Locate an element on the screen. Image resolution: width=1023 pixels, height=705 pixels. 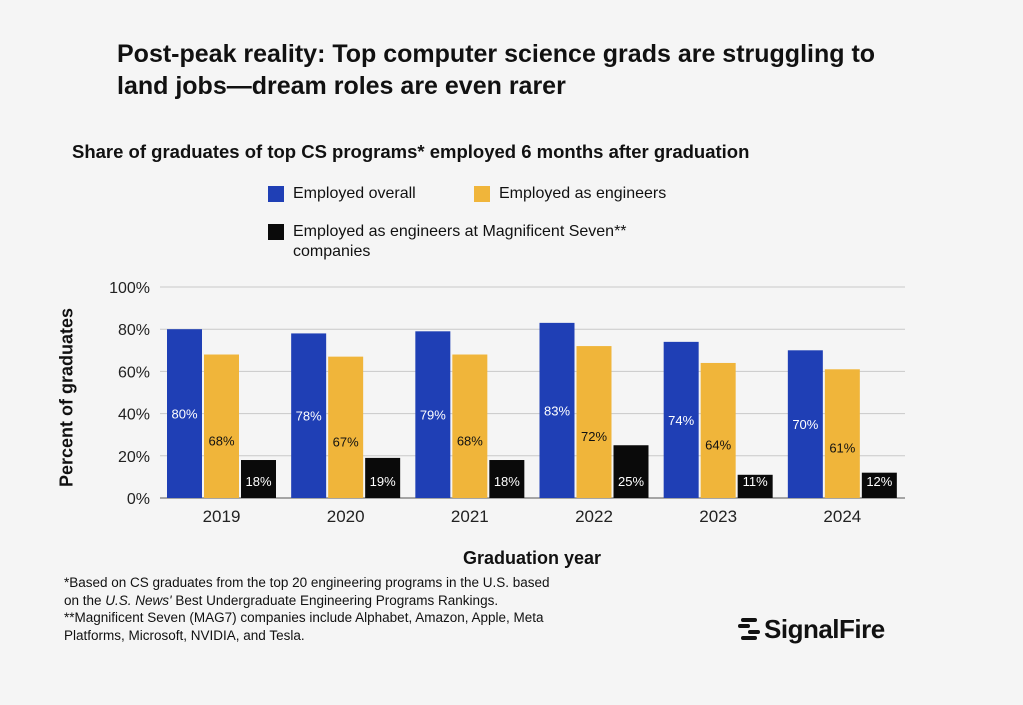
x-tick-label: 2024 is located at coordinates (842, 516).